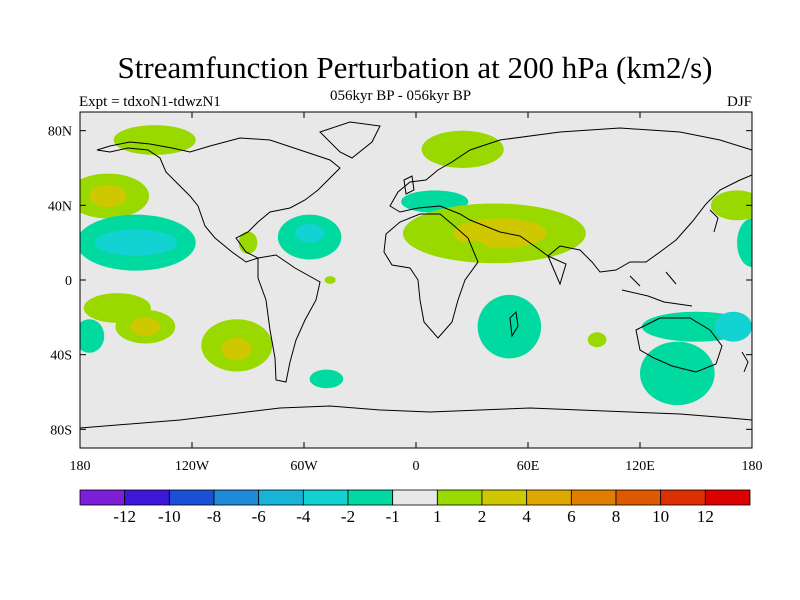 This screenshot has height=600, width=800. Describe the element at coordinates (259, 516) in the screenshot. I see `colorbar-label: -6` at that location.